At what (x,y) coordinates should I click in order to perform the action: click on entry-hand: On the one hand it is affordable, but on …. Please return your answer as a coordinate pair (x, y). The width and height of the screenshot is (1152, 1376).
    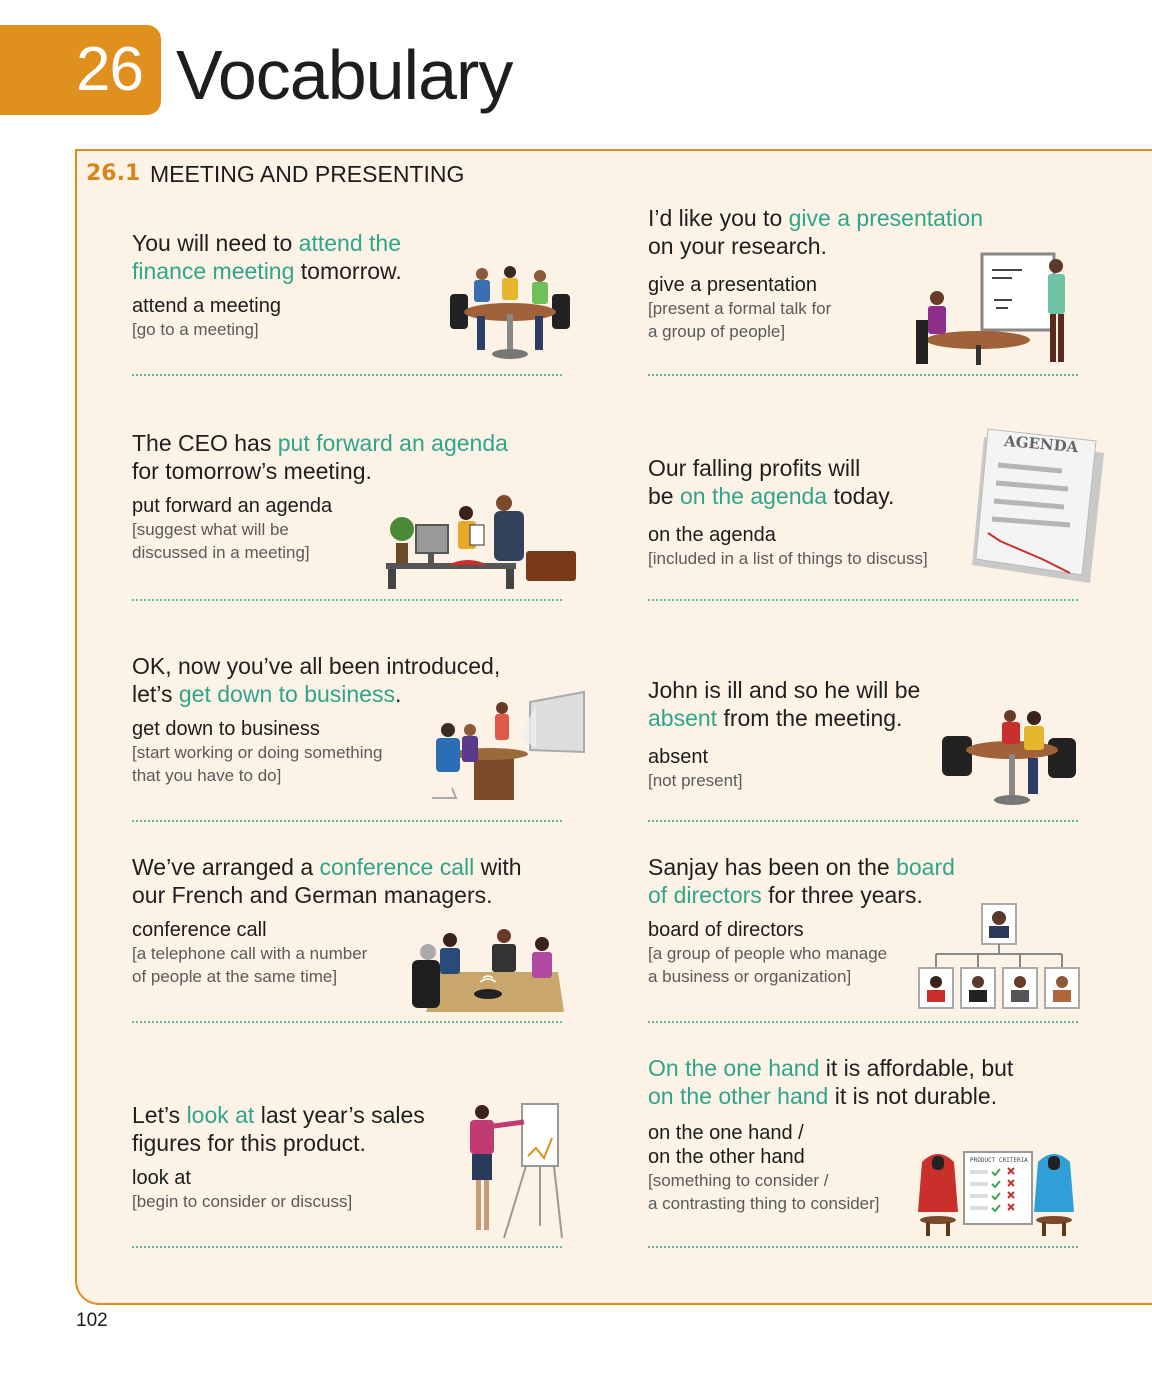
    Looking at the image, I should click on (858, 1134).